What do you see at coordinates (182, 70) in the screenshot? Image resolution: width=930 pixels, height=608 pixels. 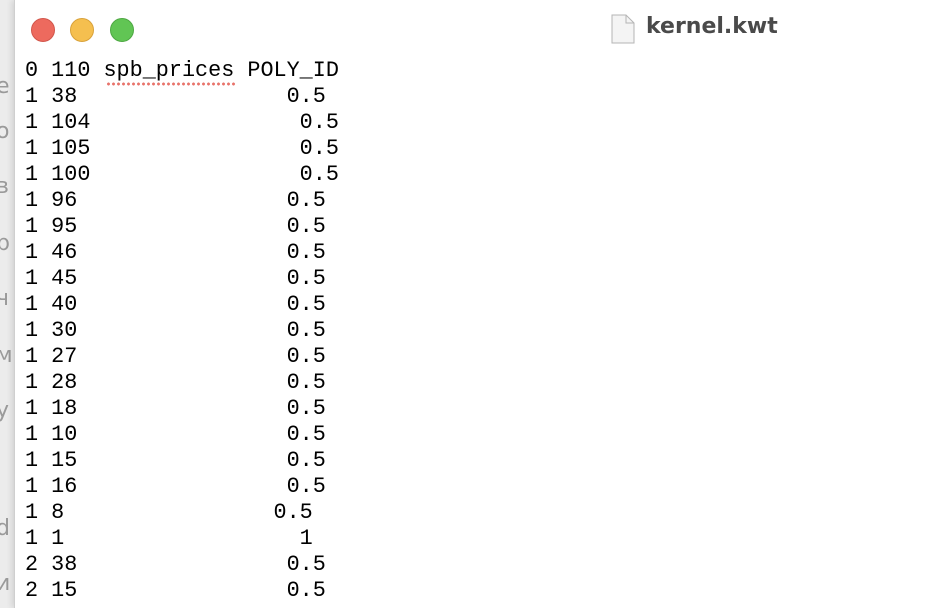 I see `text-line: 0 110 spb_prices POLY_ID` at bounding box center [182, 70].